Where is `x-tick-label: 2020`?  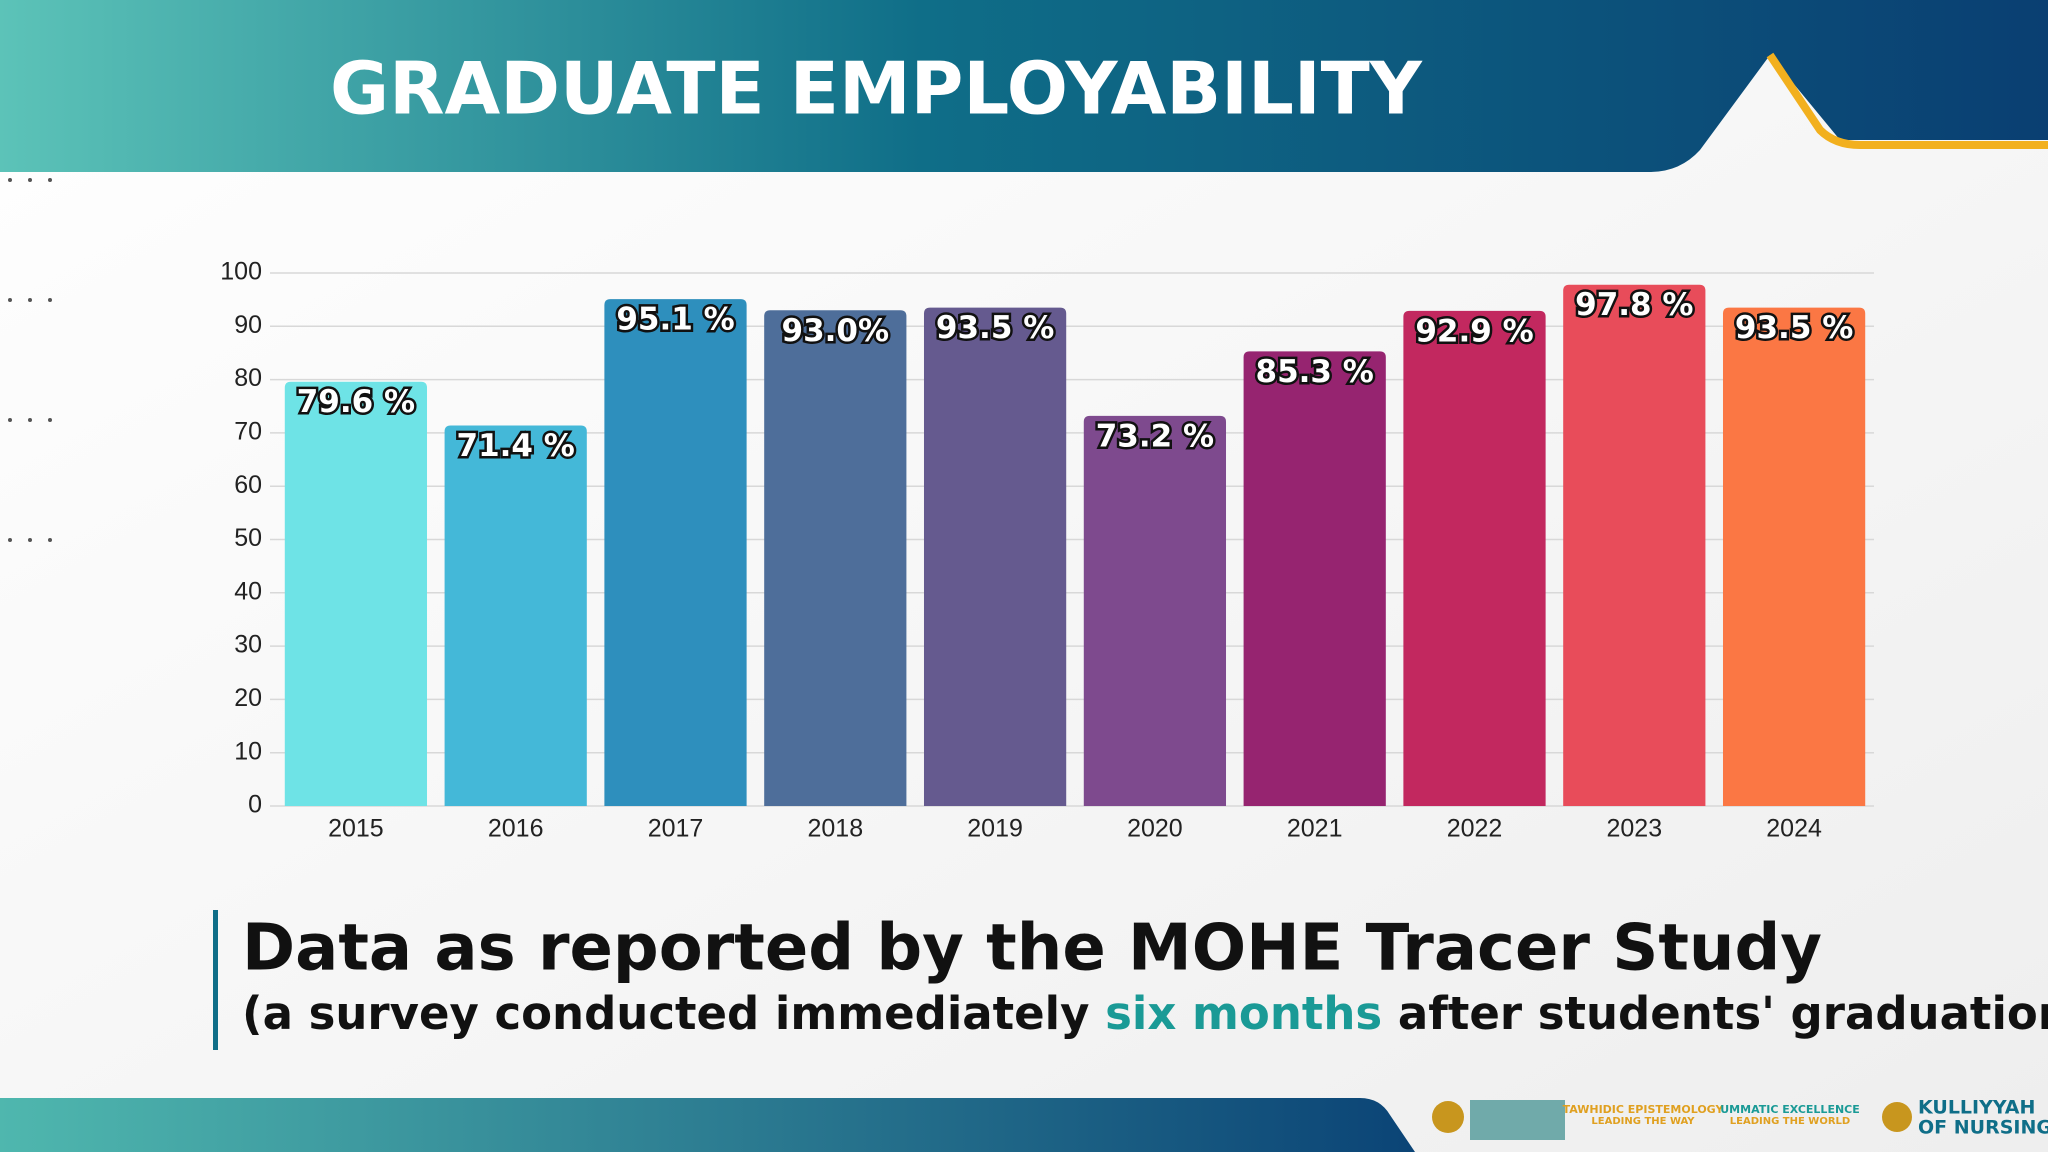 x-tick-label: 2020 is located at coordinates (1155, 829).